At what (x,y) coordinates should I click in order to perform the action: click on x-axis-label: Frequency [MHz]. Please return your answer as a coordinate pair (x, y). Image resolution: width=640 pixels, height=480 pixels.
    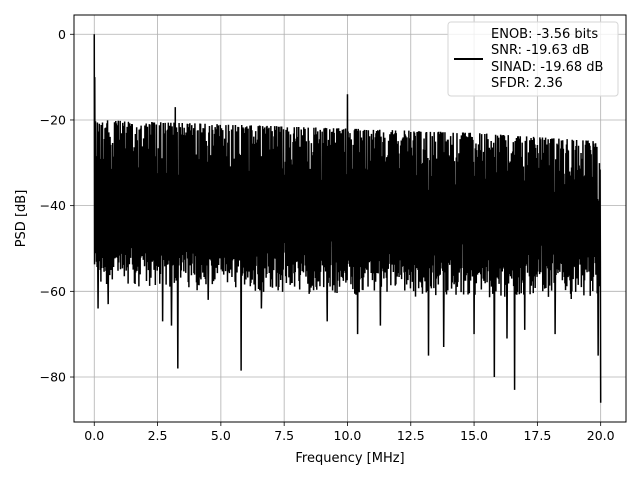
    Looking at the image, I should click on (349, 458).